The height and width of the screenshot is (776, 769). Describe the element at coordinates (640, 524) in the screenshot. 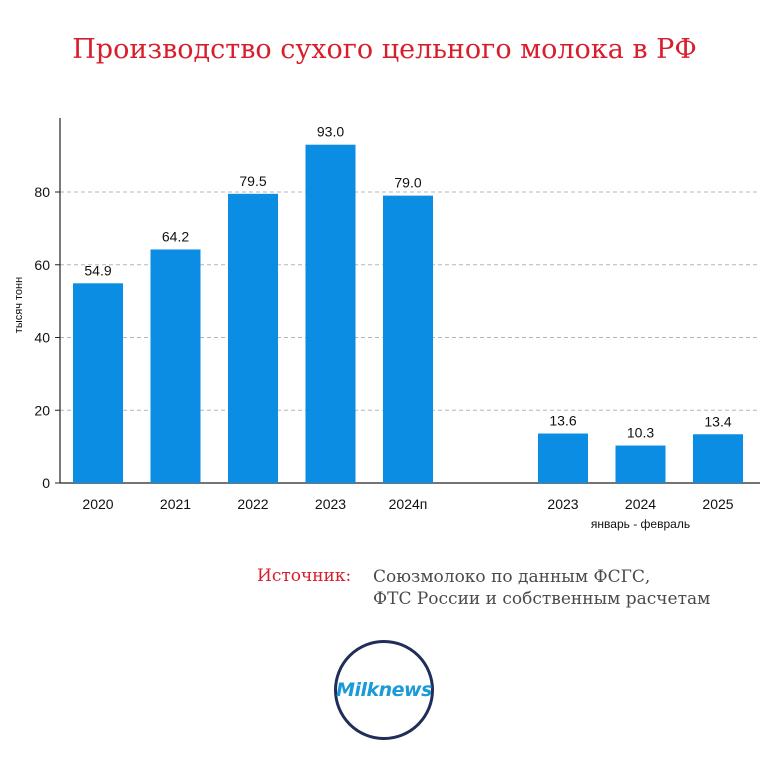

I see `x-group-label: январь - февраль` at that location.